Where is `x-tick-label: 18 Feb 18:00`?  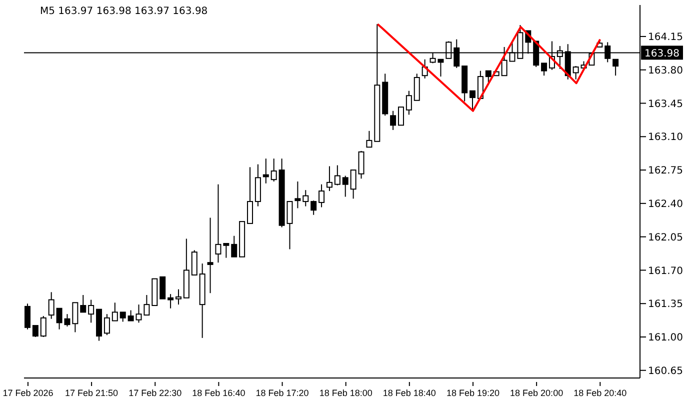
x-tick-label: 18 Feb 18:00 is located at coordinates (345, 393).